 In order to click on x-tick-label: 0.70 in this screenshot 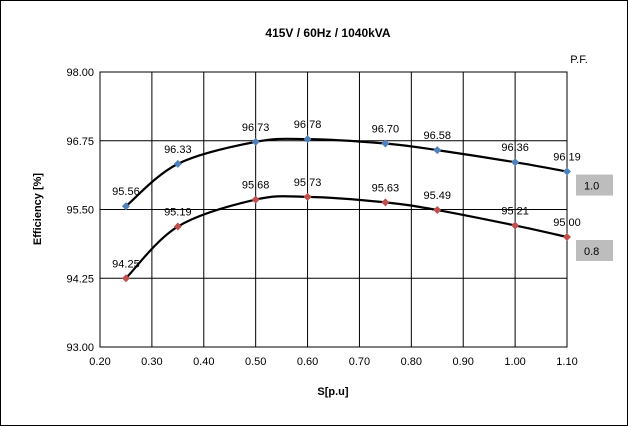, I will do `click(359, 362)`.